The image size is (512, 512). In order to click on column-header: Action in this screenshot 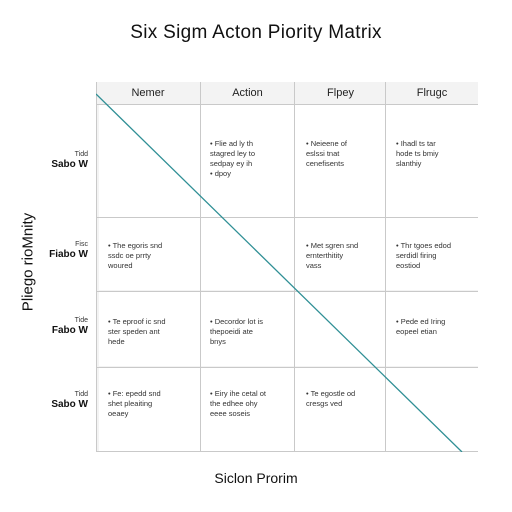, I will do `click(247, 93)`.